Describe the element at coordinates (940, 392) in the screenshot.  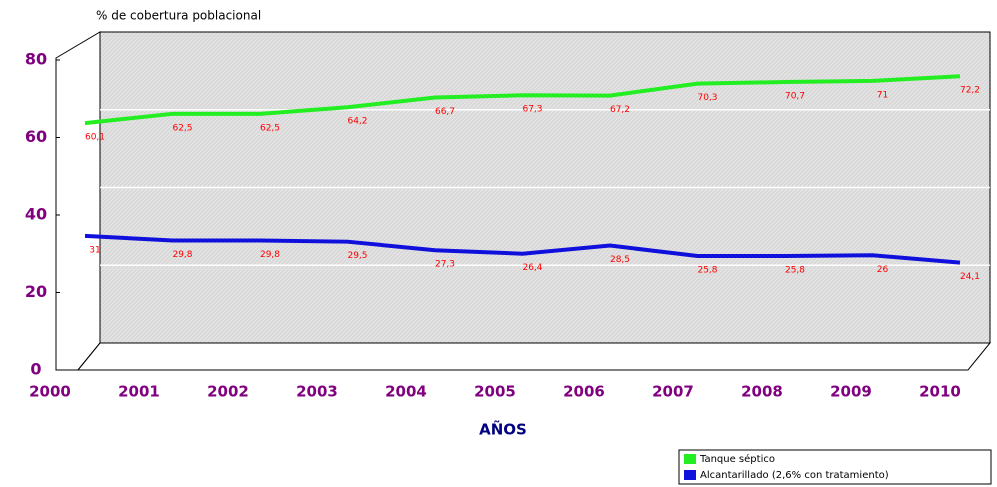
I see `x-tick-label: 2010` at that location.